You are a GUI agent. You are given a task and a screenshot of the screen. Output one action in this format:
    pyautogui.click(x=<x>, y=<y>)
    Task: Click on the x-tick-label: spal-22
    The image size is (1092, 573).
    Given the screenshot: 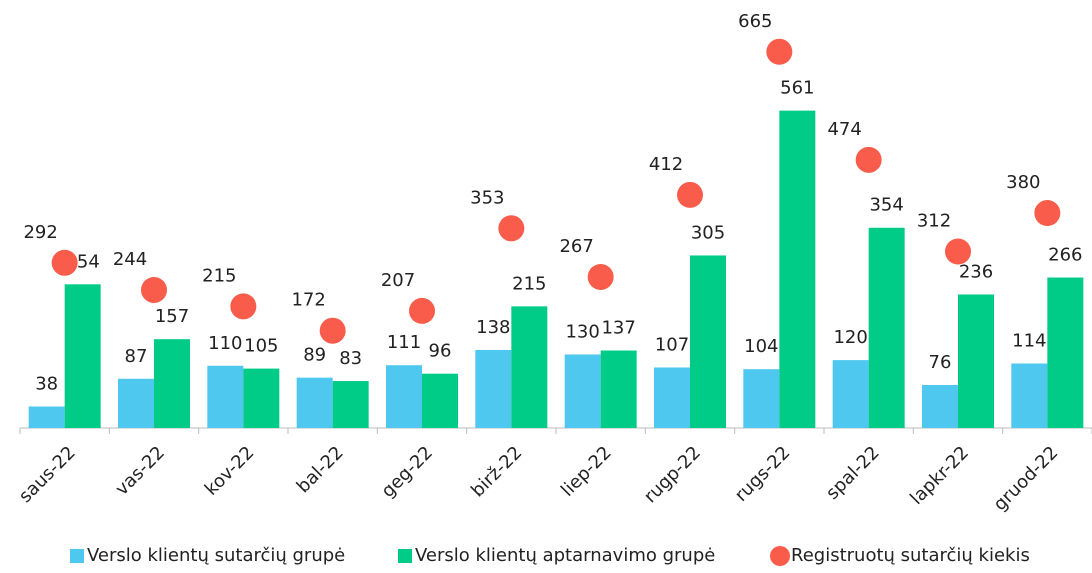 What is the action you would take?
    pyautogui.click(x=853, y=473)
    